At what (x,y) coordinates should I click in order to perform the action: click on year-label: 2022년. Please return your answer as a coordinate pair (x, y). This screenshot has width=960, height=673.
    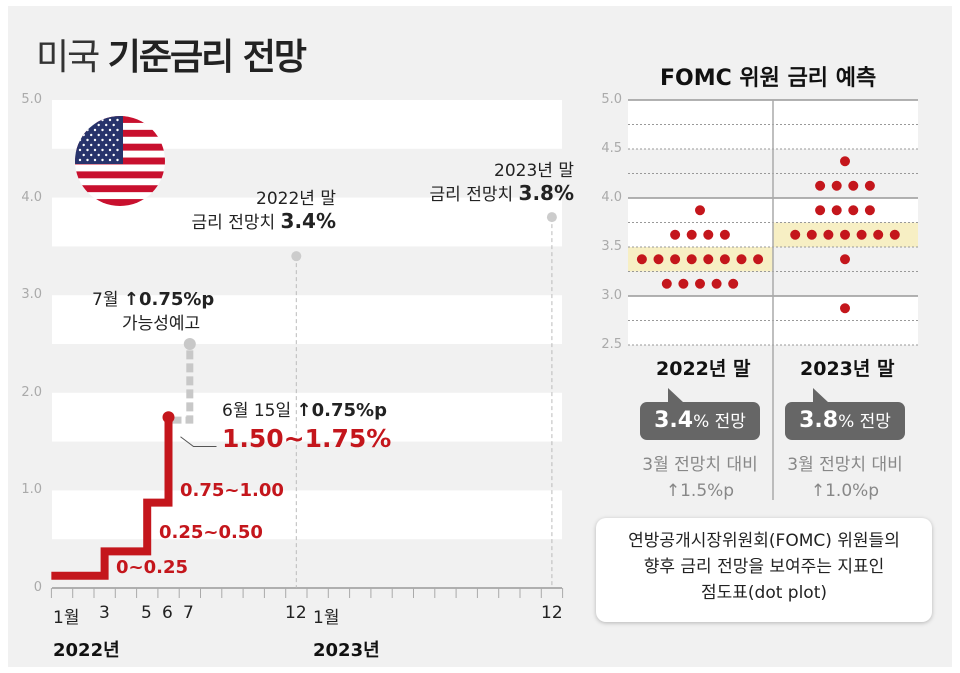
    Looking at the image, I should click on (86, 650).